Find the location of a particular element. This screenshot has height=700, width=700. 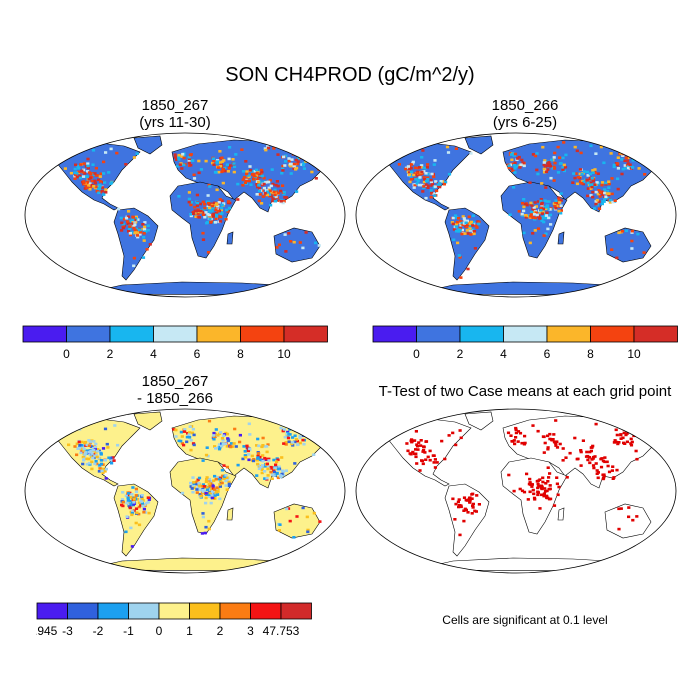

land-africa is located at coordinates (534, 496).